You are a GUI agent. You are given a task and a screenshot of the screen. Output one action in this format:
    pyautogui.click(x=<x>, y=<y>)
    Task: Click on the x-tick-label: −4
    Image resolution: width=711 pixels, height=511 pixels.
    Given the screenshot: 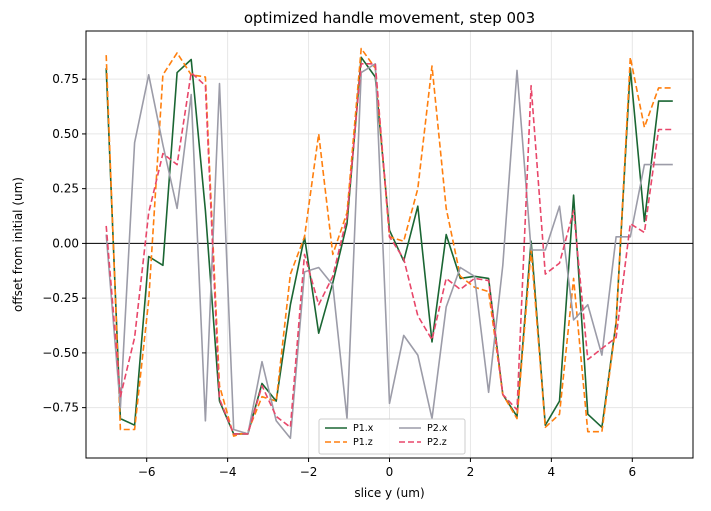 What is the action you would take?
    pyautogui.click(x=228, y=472)
    